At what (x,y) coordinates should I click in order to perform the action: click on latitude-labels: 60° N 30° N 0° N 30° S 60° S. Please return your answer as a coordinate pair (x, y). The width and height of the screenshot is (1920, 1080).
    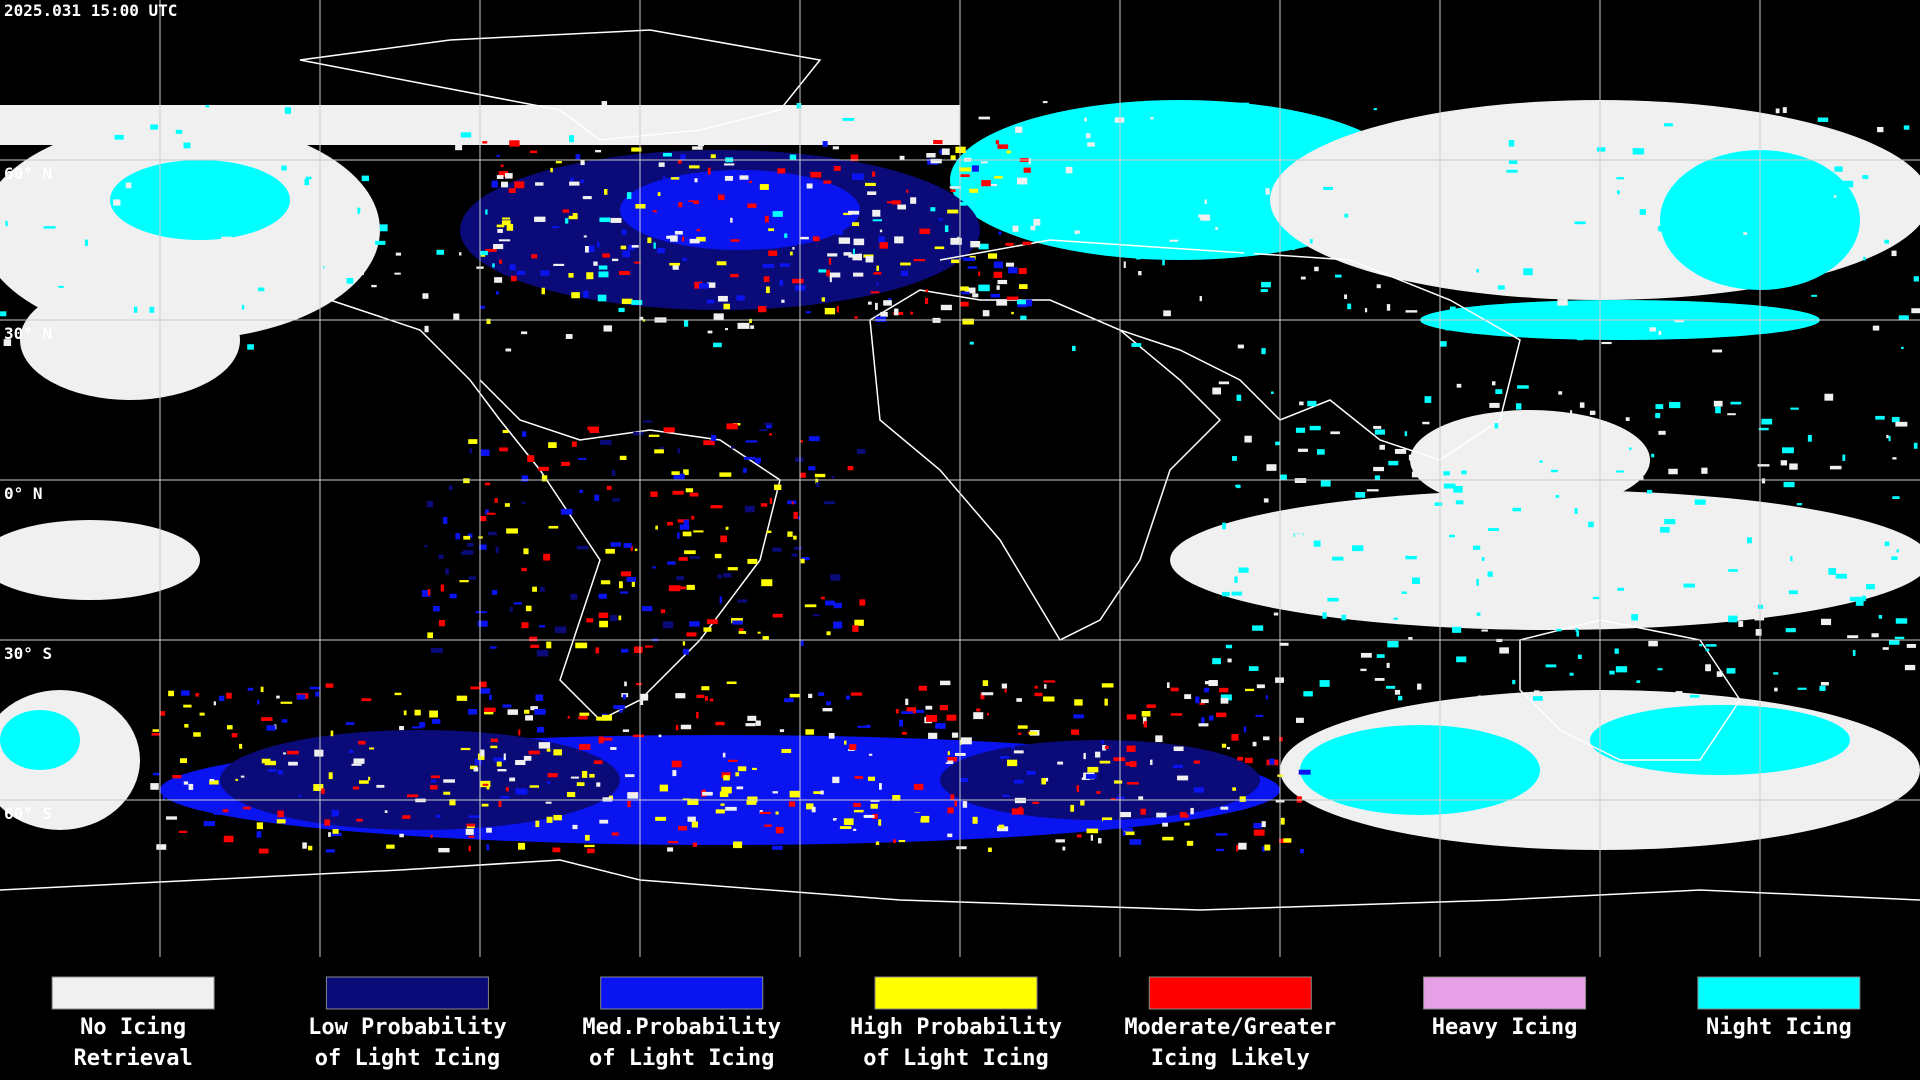
    Looking at the image, I should click on (28, 493).